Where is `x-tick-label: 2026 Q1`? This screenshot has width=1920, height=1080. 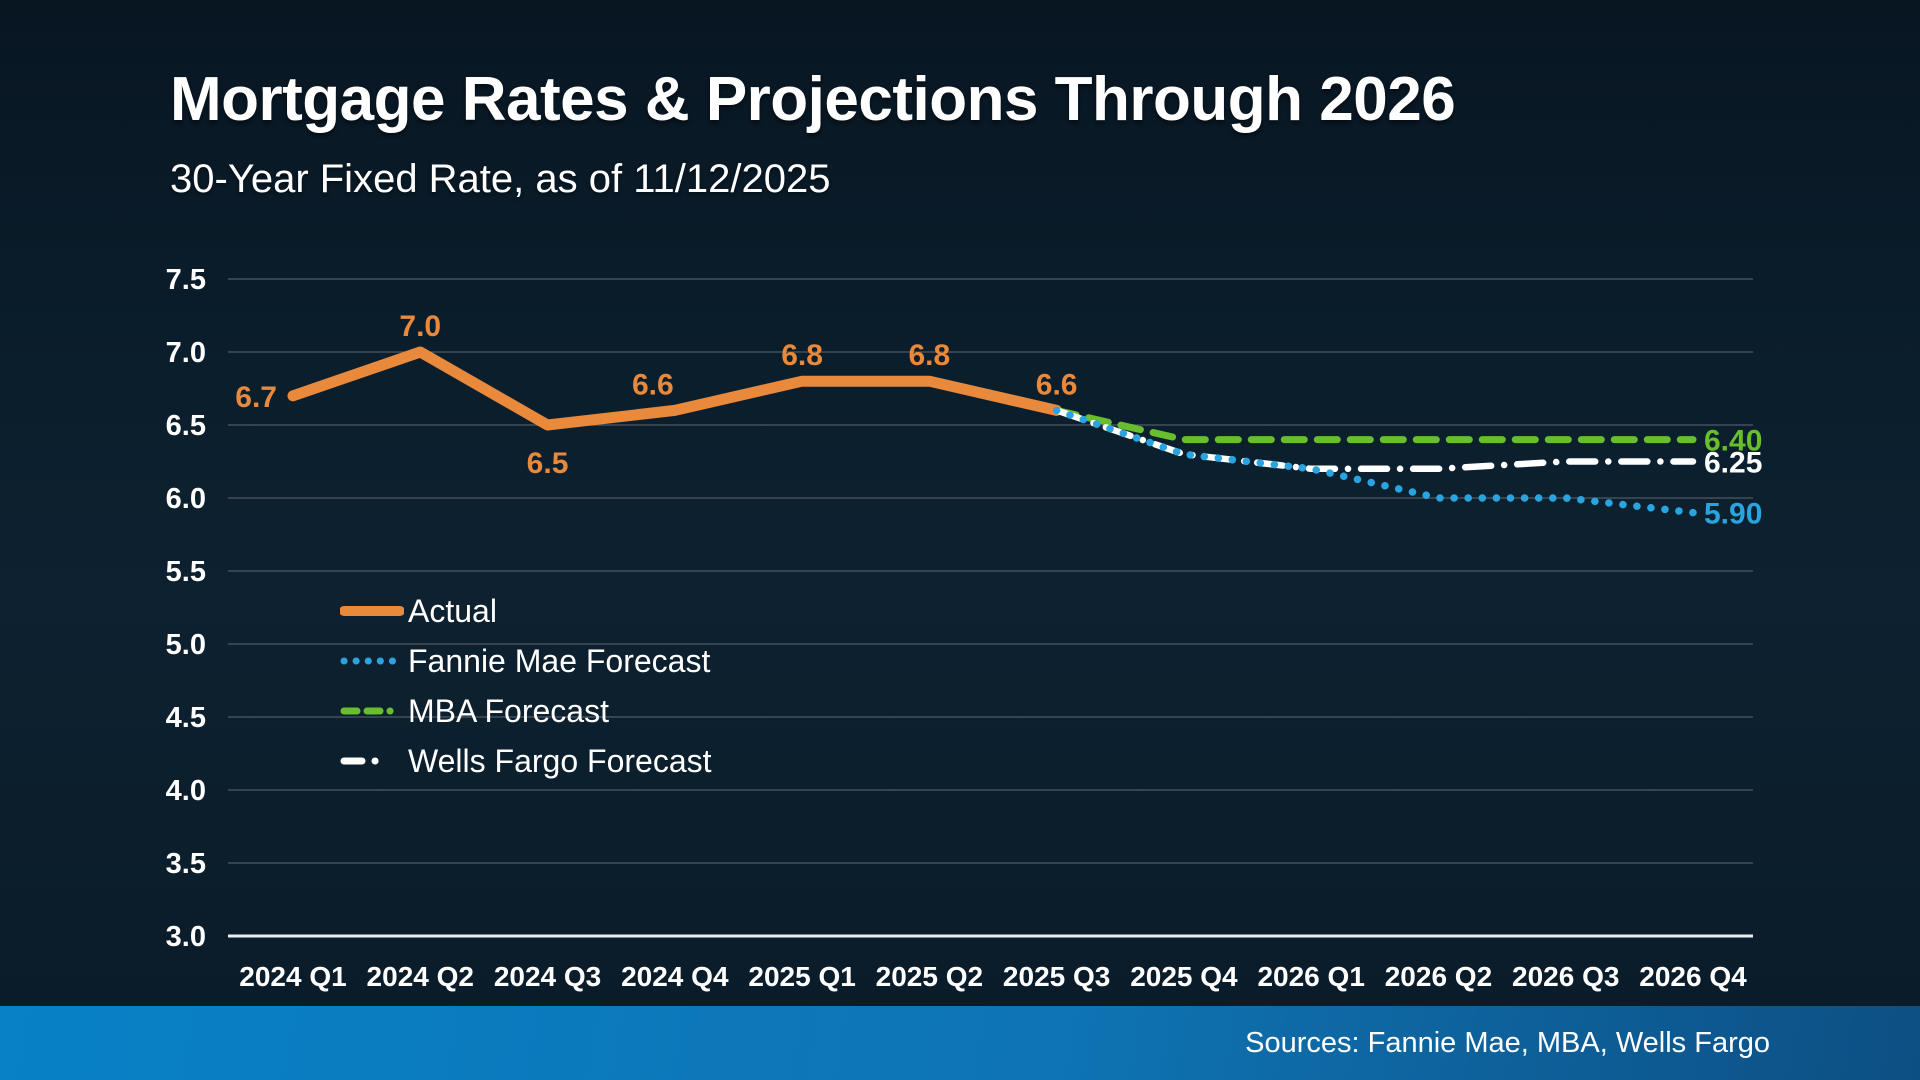 x-tick-label: 2026 Q1 is located at coordinates (1310, 976).